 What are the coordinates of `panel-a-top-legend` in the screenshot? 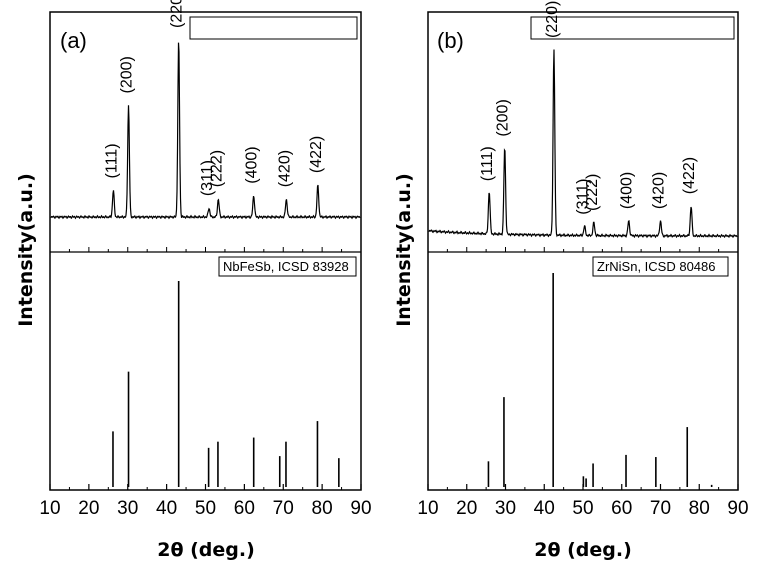 It's located at (273, 28).